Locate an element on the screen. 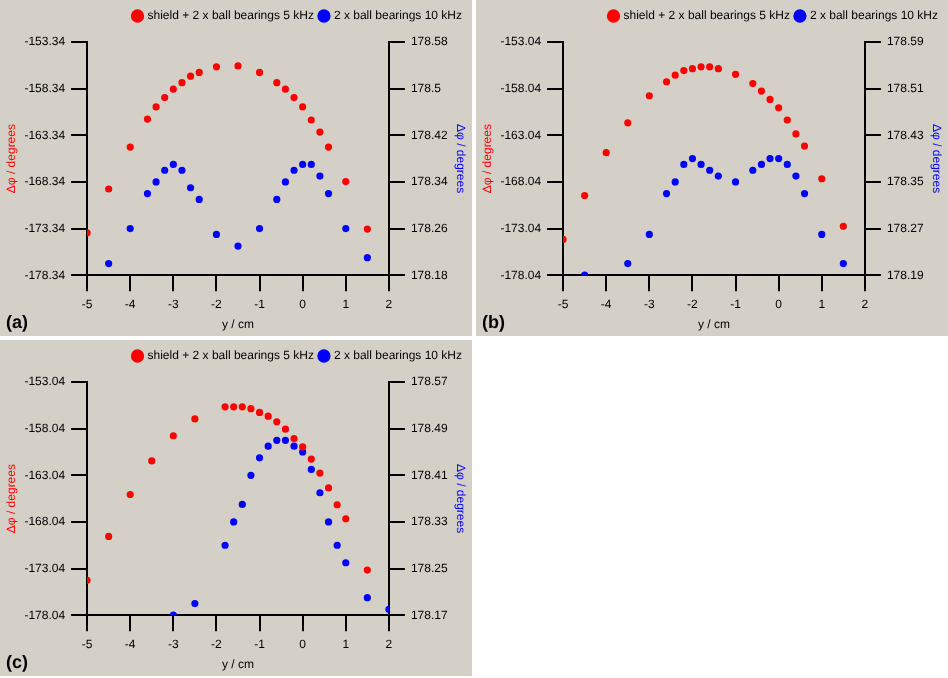 The height and width of the screenshot is (678, 948). text: (b) is located at coordinates (493, 321).